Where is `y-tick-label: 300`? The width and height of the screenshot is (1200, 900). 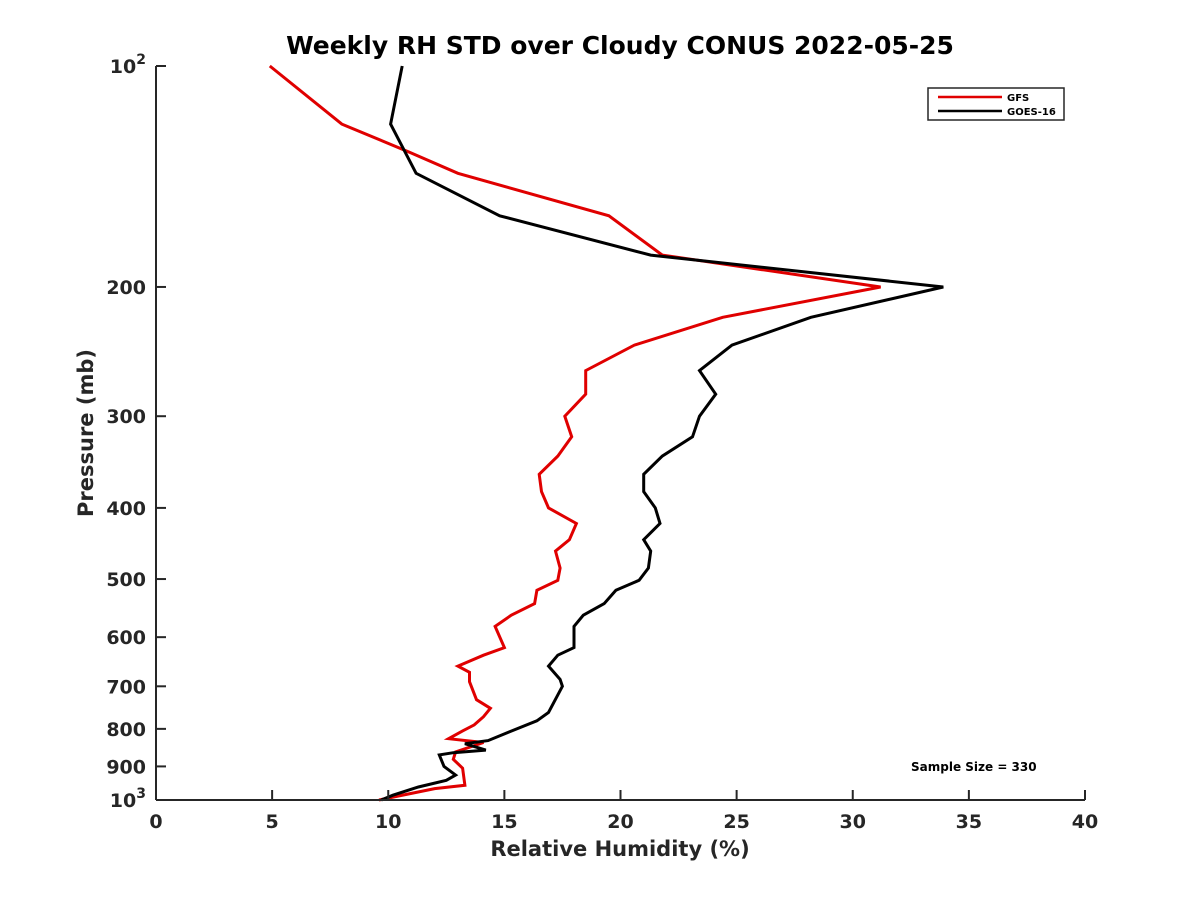 y-tick-label: 300 is located at coordinates (126, 417).